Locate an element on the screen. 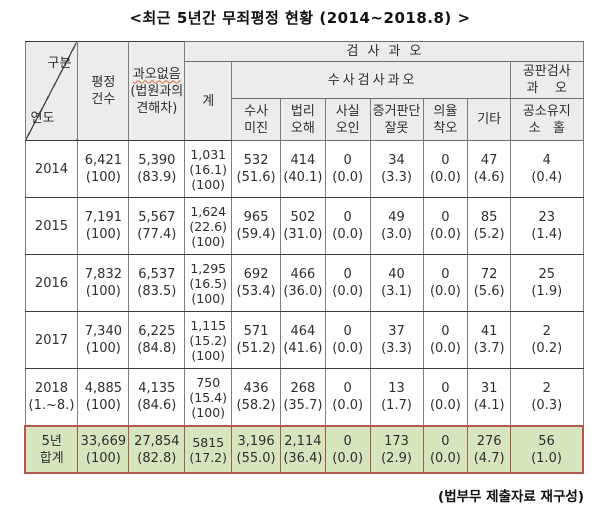  header-no-error-title: 과오없음 is located at coordinates (156, 74).